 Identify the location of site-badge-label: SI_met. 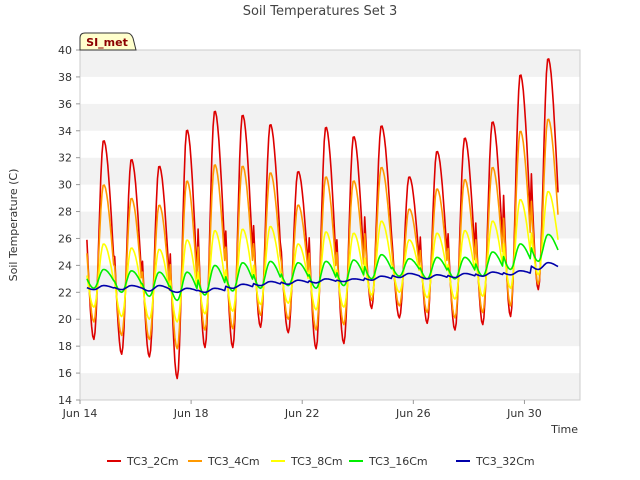
(107, 42).